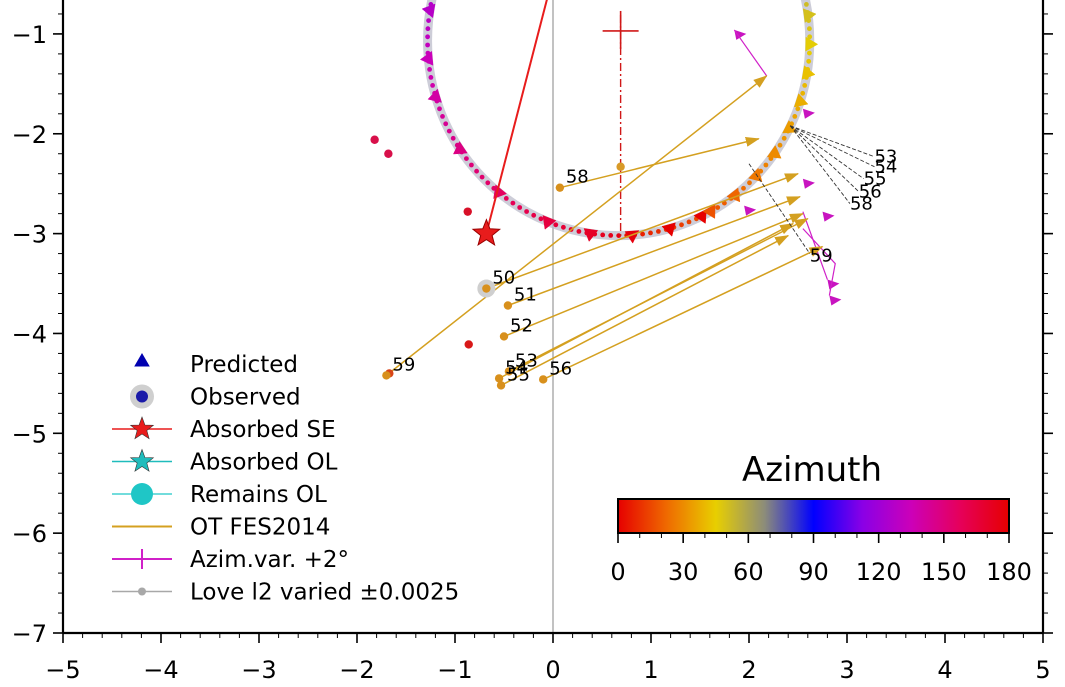 This screenshot has width=1065, height=687. Describe the element at coordinates (263, 430) in the screenshot. I see `legend-label: Absorbed SE` at that location.